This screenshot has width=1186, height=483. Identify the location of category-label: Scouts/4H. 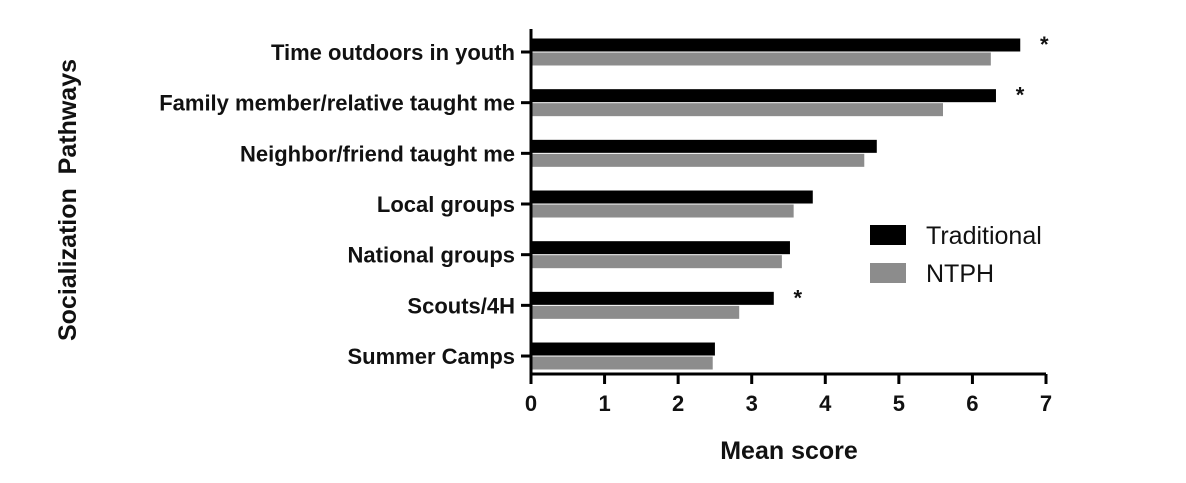
(461, 305).